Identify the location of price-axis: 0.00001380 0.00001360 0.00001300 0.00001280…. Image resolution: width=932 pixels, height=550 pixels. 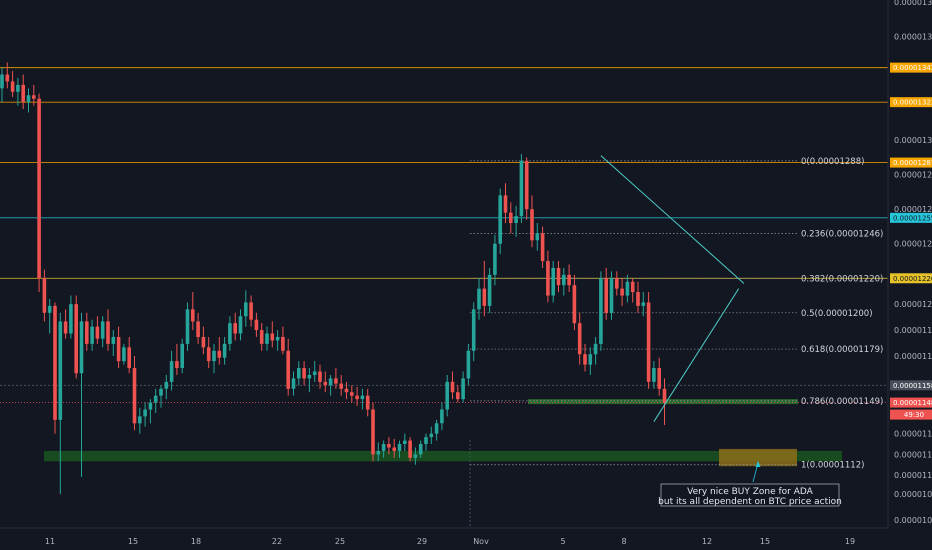
(909, 275).